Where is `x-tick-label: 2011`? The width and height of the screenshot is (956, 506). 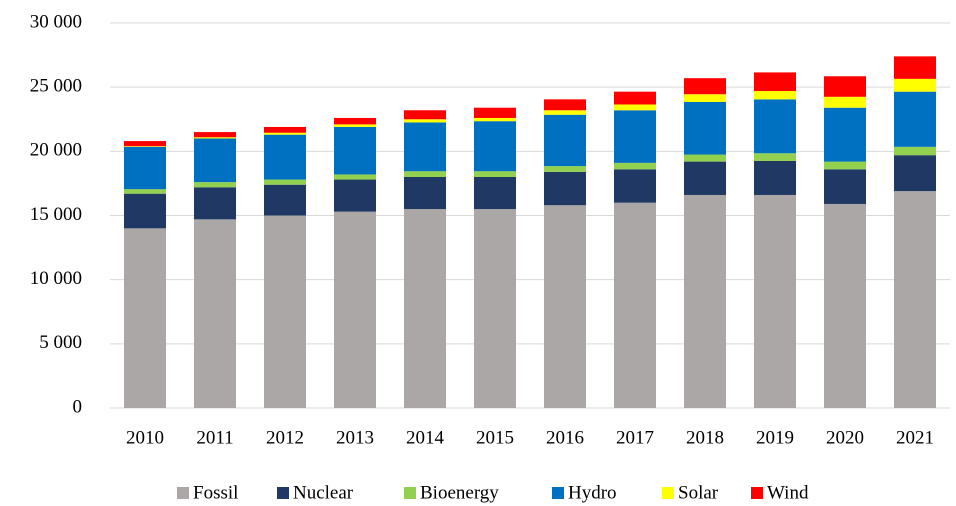
x-tick-label: 2011 is located at coordinates (214, 437).